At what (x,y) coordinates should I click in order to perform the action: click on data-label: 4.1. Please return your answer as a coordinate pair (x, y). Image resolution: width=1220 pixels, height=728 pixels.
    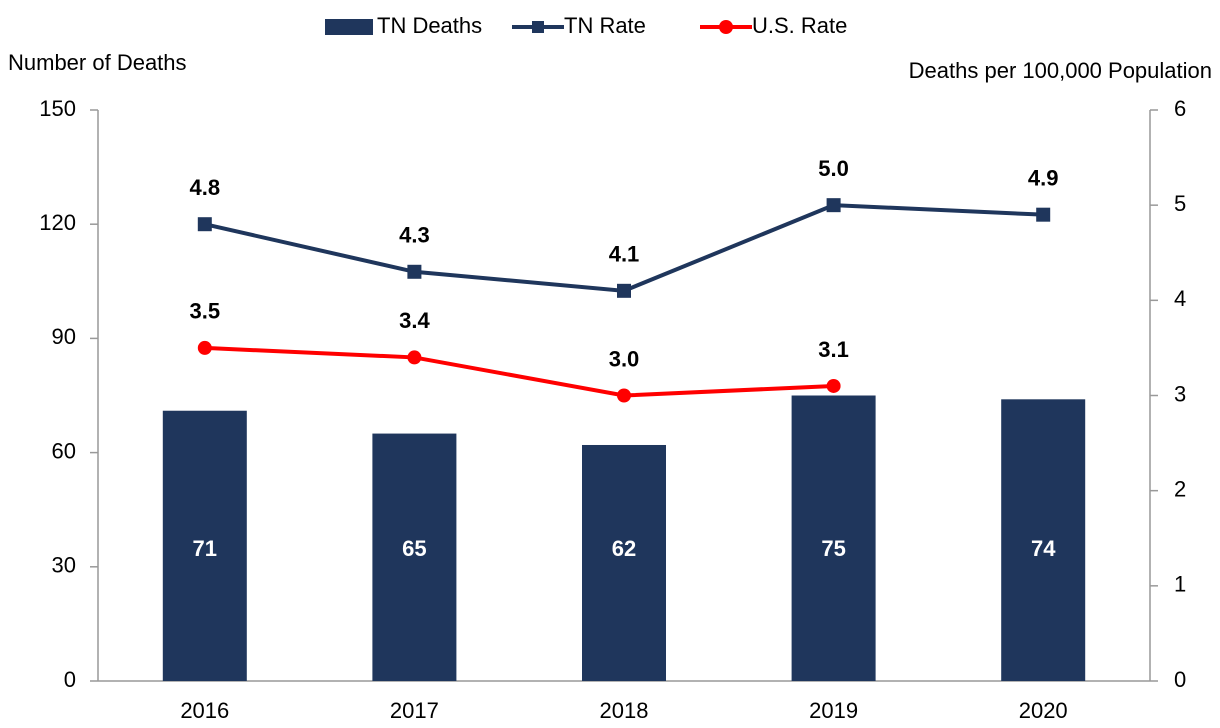
    Looking at the image, I should click on (624, 254).